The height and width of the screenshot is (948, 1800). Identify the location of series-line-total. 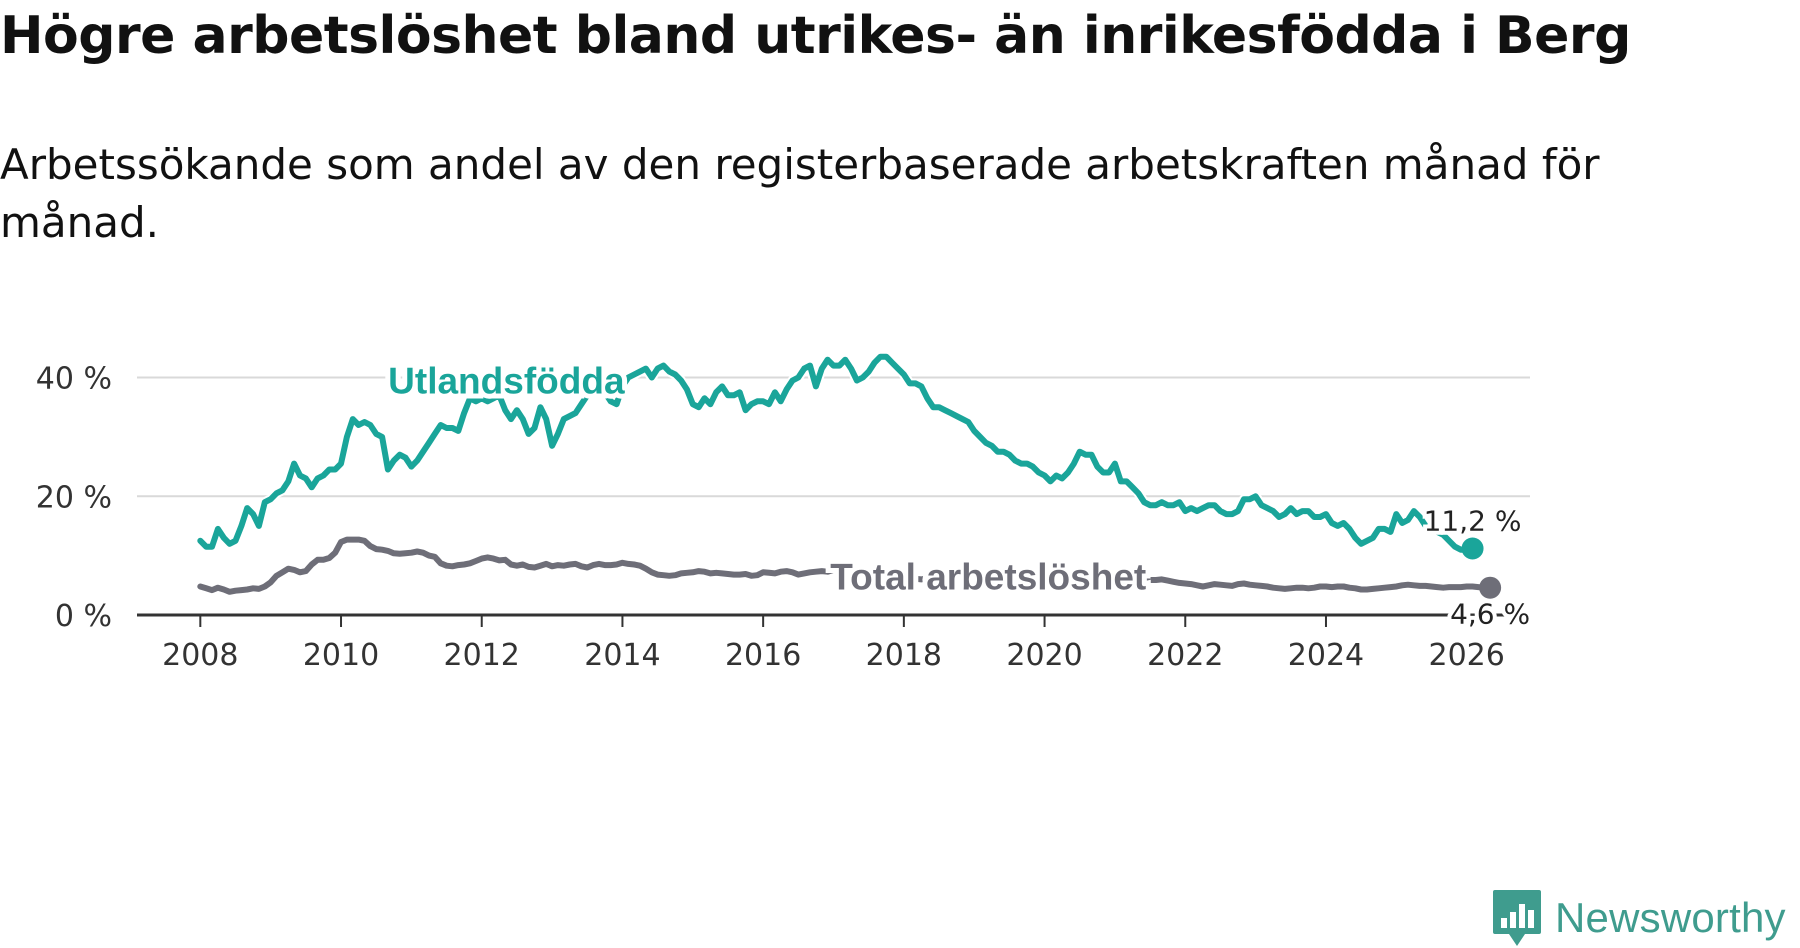
(845, 565).